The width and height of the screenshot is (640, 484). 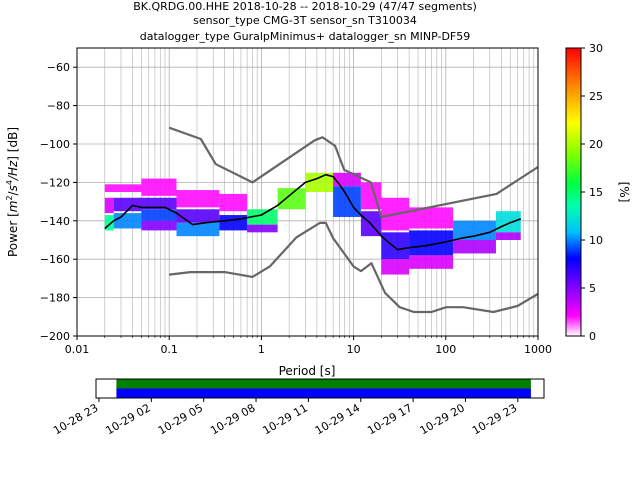 What do you see at coordinates (77, 349) in the screenshot?
I see `x-tick-label: 0.01` at bounding box center [77, 349].